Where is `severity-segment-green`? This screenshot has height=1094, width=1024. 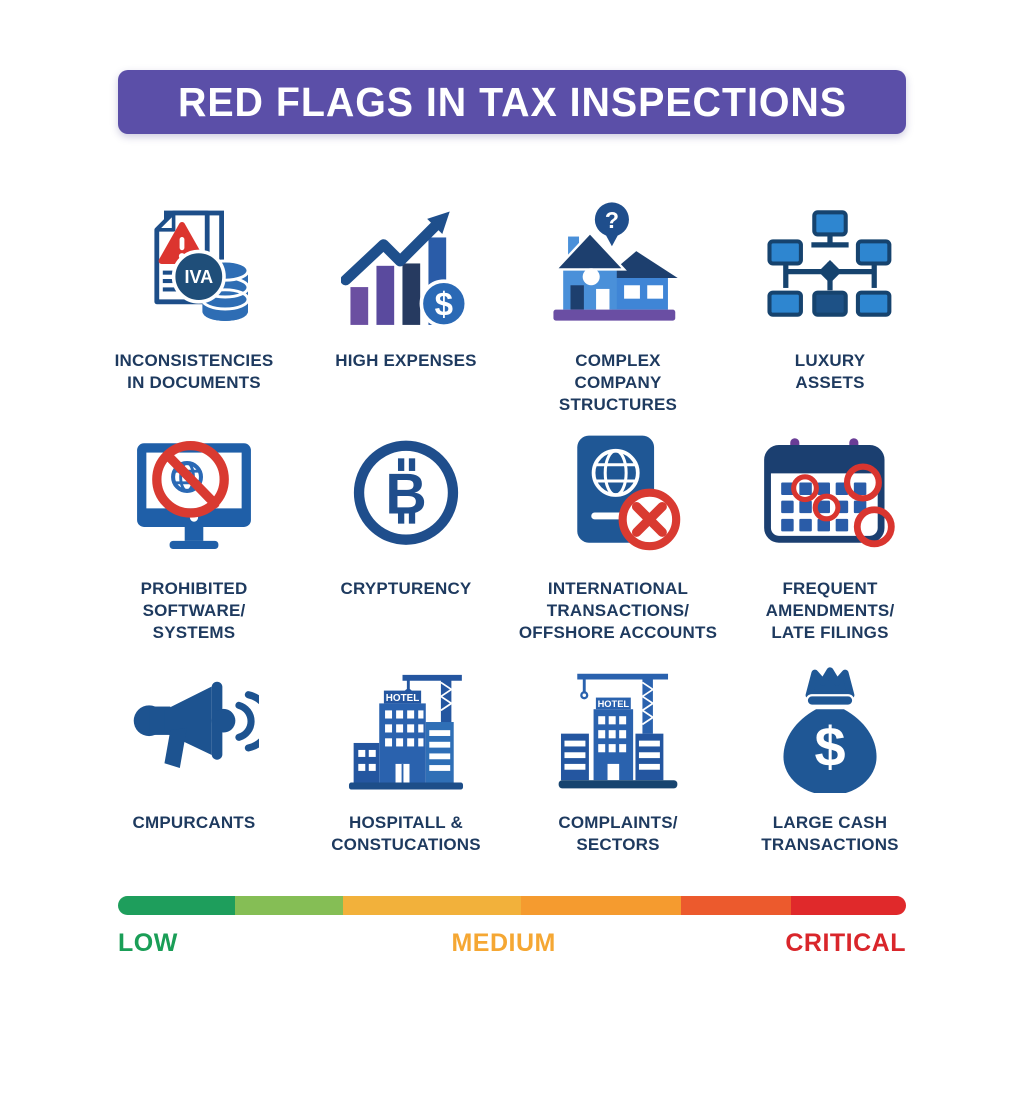 severity-segment-green is located at coordinates (177, 905).